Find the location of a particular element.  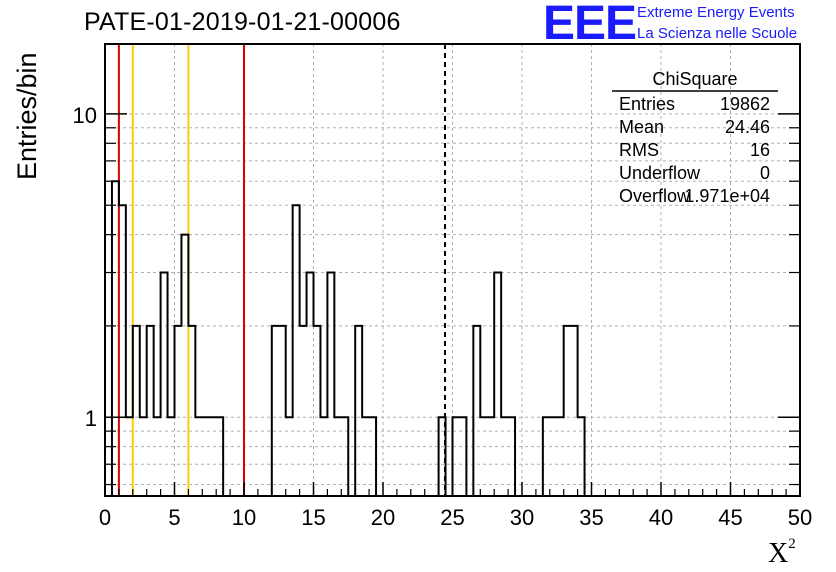

stats-row-value: 19862 is located at coordinates (745, 104).